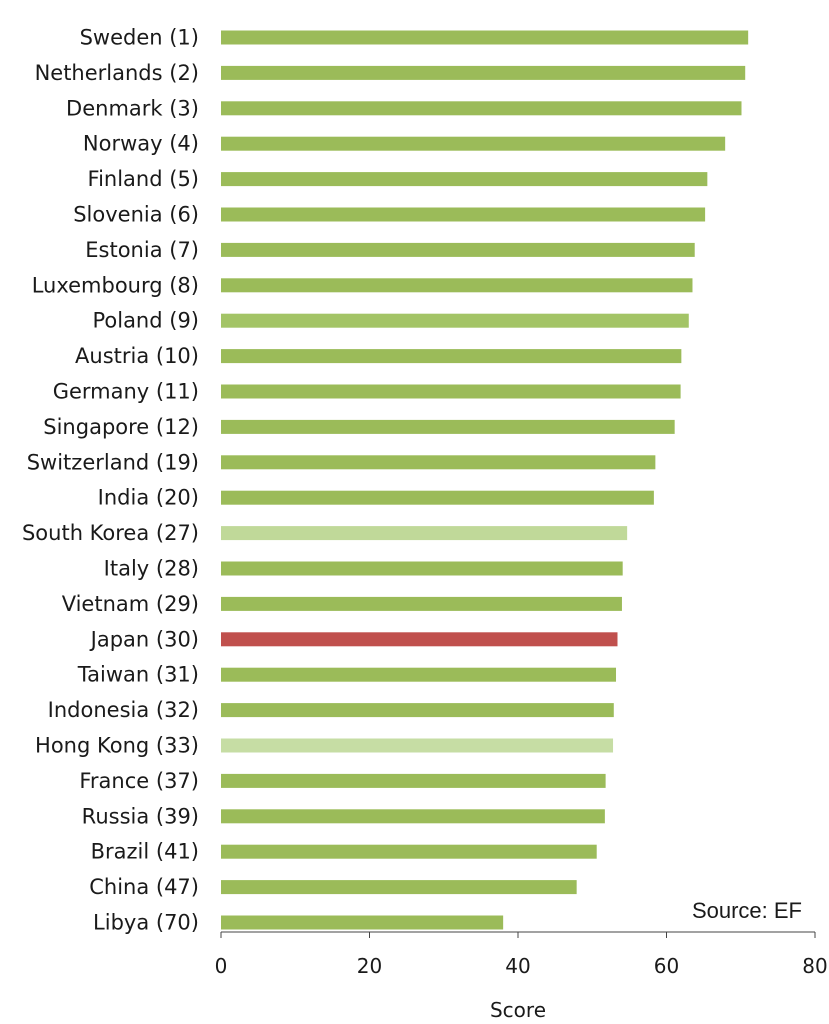 The image size is (829, 1024). I want to click on x-axis-title: Score, so click(518, 1010).